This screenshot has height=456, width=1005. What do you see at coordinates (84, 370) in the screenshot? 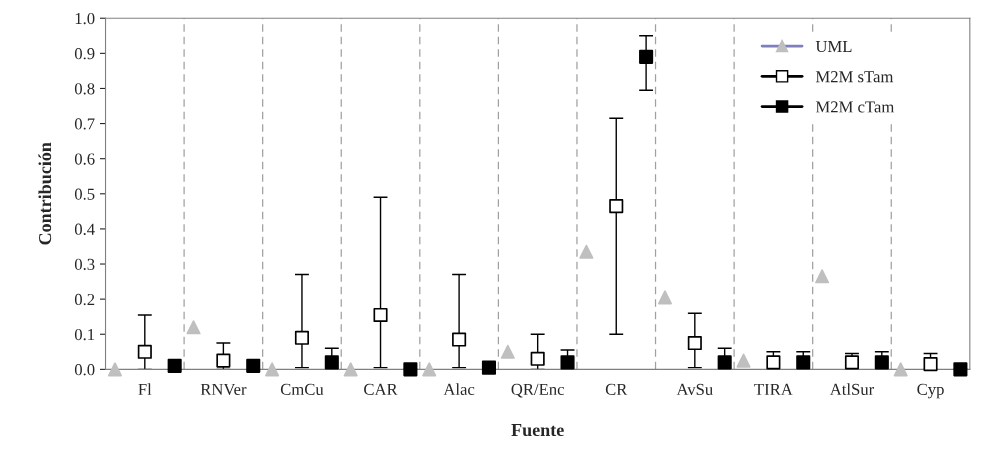
I see `y-tick-label: 0.0` at bounding box center [84, 370].